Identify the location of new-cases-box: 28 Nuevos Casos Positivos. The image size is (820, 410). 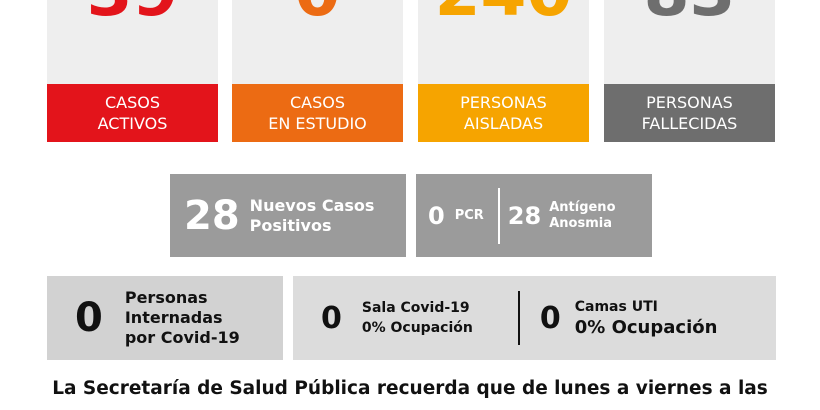
(288, 215).